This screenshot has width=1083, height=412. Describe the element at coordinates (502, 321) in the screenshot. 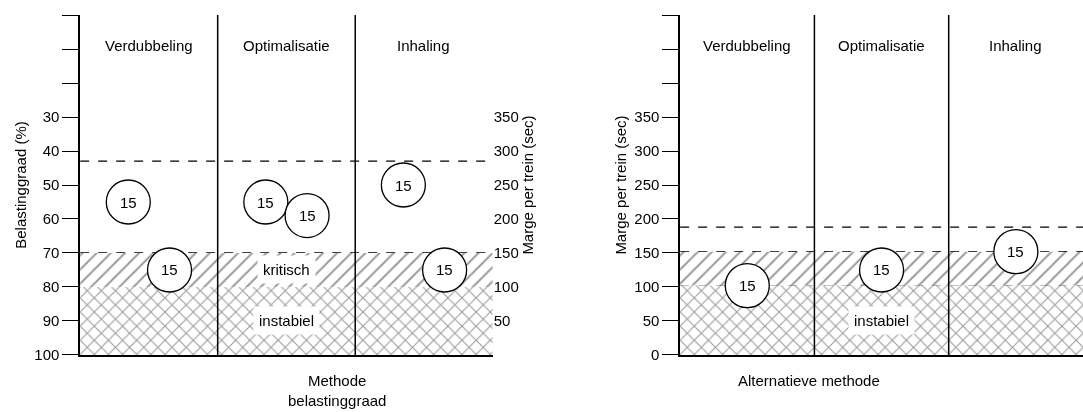

I see `y2-tick-label: 50` at that location.